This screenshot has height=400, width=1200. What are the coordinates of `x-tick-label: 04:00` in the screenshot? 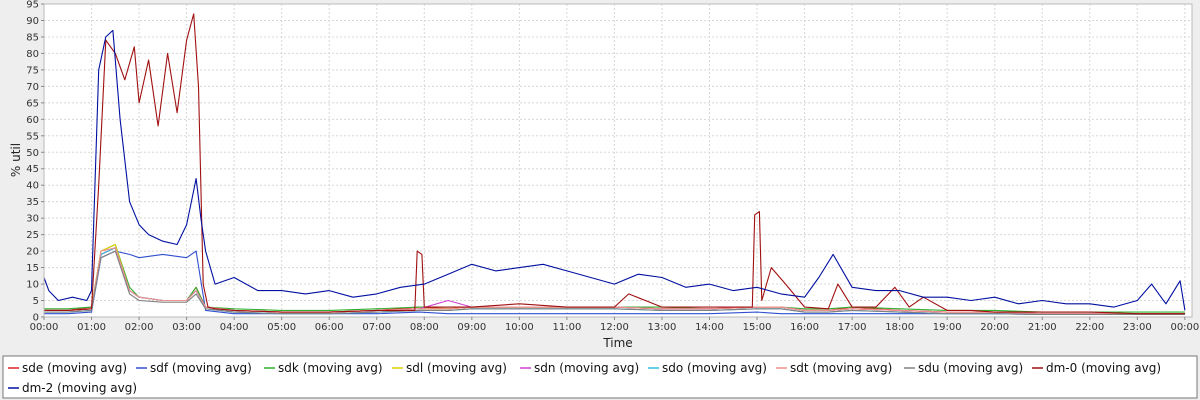 It's located at (234, 327).